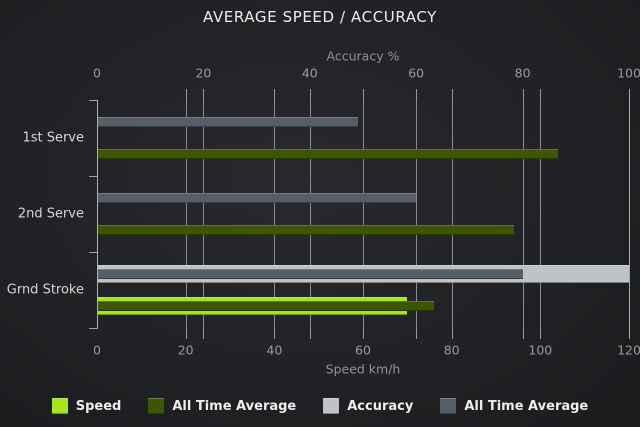 The width and height of the screenshot is (640, 427). I want to click on bottom-tick-label: 120, so click(628, 350).